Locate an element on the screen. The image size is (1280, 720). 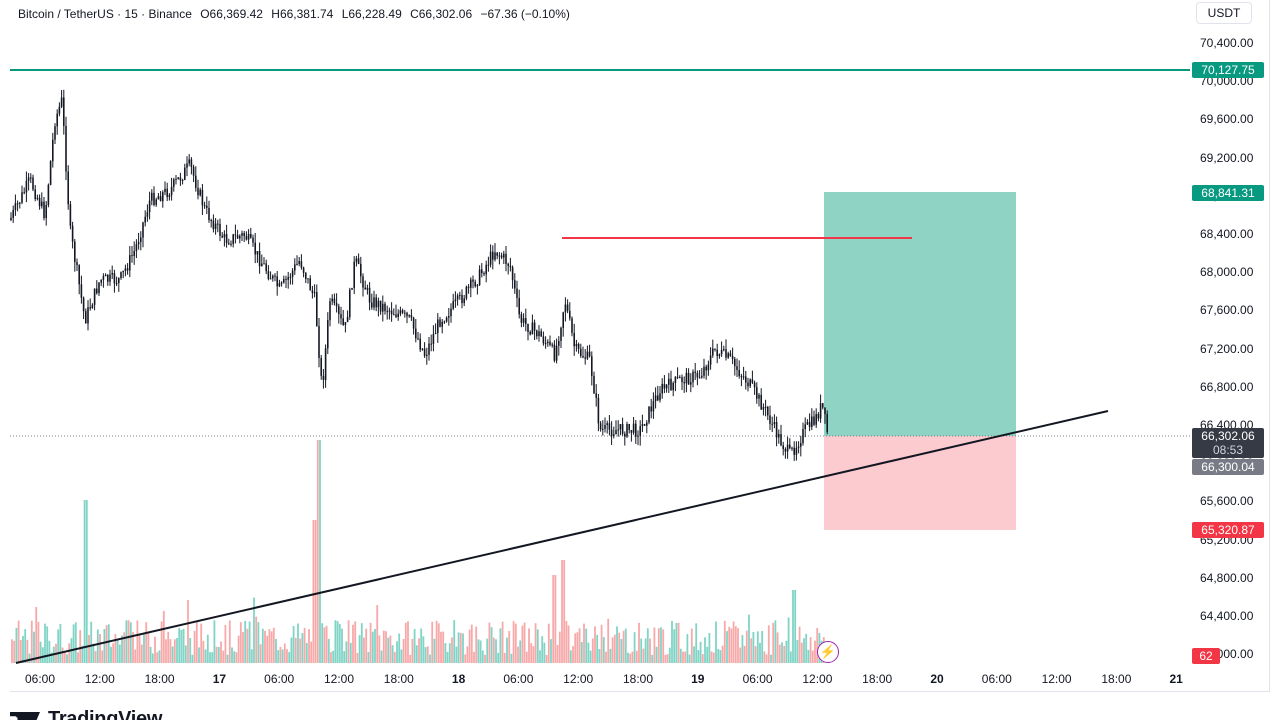
lightning-icon: ⚡ is located at coordinates (828, 652).